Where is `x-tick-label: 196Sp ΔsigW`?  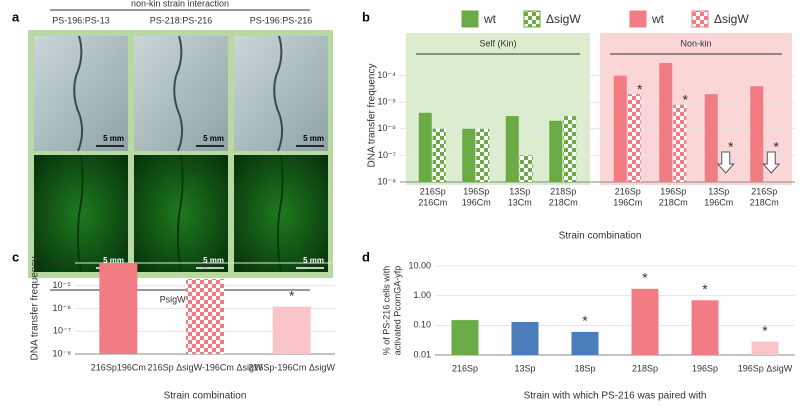 x-tick-label: 196Sp ΔsigW is located at coordinates (765, 368).